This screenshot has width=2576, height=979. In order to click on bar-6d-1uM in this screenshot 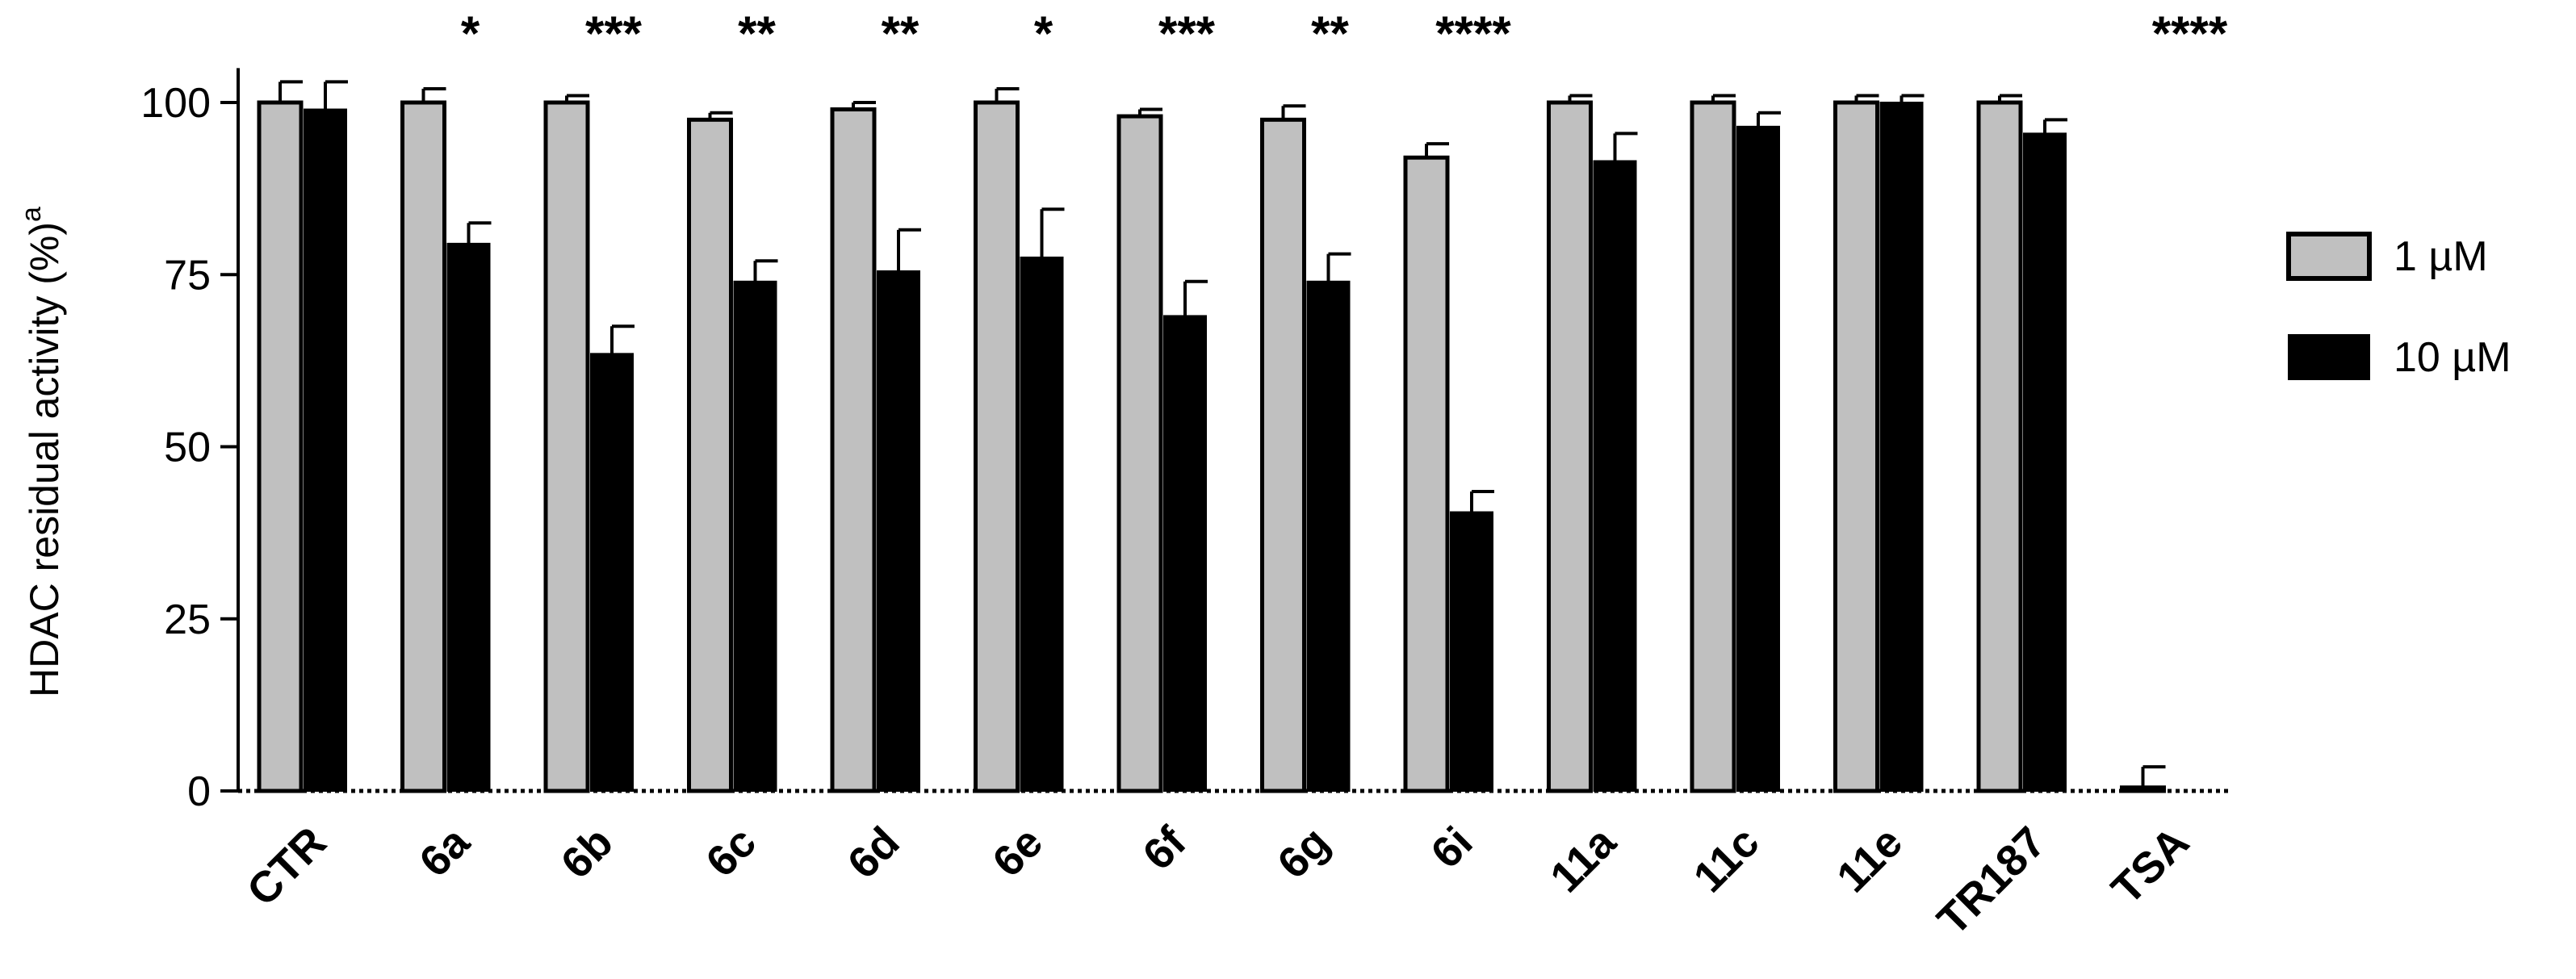, I will do `click(854, 450)`.